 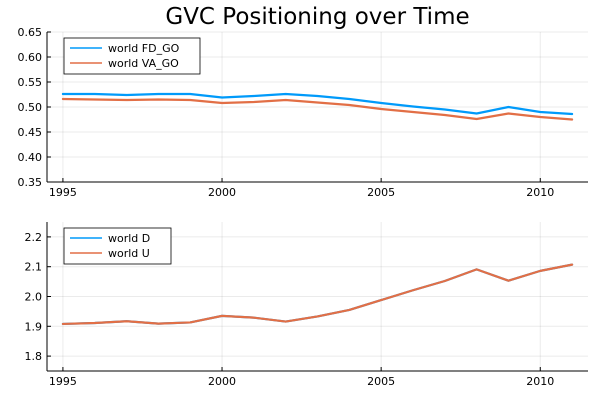 I want to click on y-tick-label: 0.55, so click(x=30, y=82).